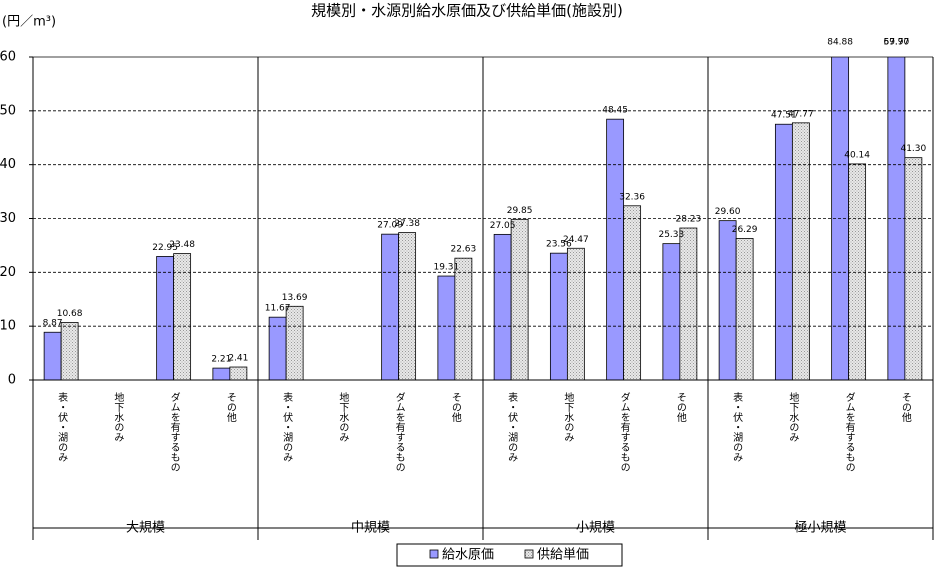 The image size is (934, 568). What do you see at coordinates (913, 149) in the screenshot?
I see `value-label: 41.30` at bounding box center [913, 149].